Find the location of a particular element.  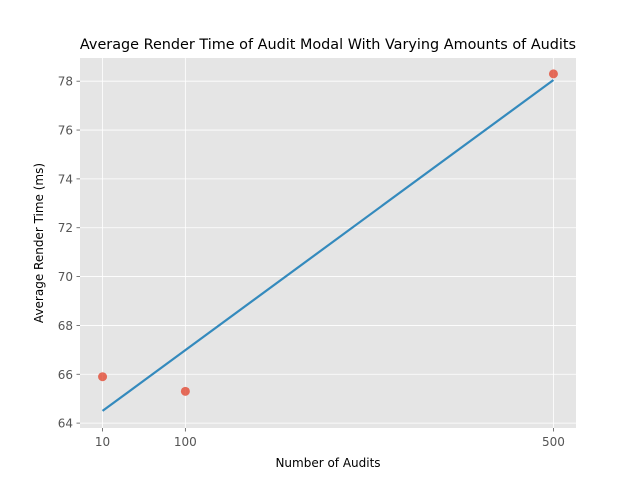

y-tick-label: 70 is located at coordinates (65, 277).